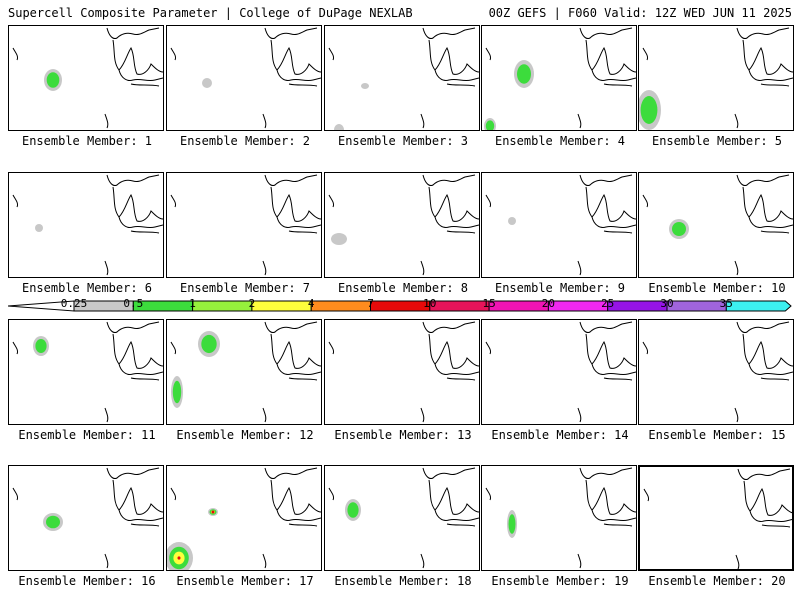  Describe the element at coordinates (403, 141) in the screenshot. I see `member-label: Ensemble Member: 3` at that location.